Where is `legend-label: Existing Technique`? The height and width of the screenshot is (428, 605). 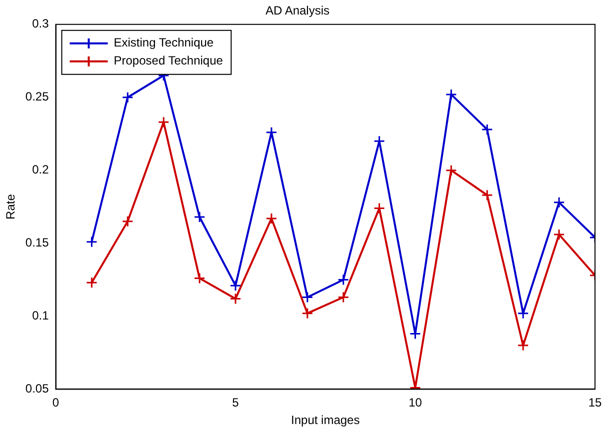
legend-label: Existing Technique is located at coordinates (164, 43).